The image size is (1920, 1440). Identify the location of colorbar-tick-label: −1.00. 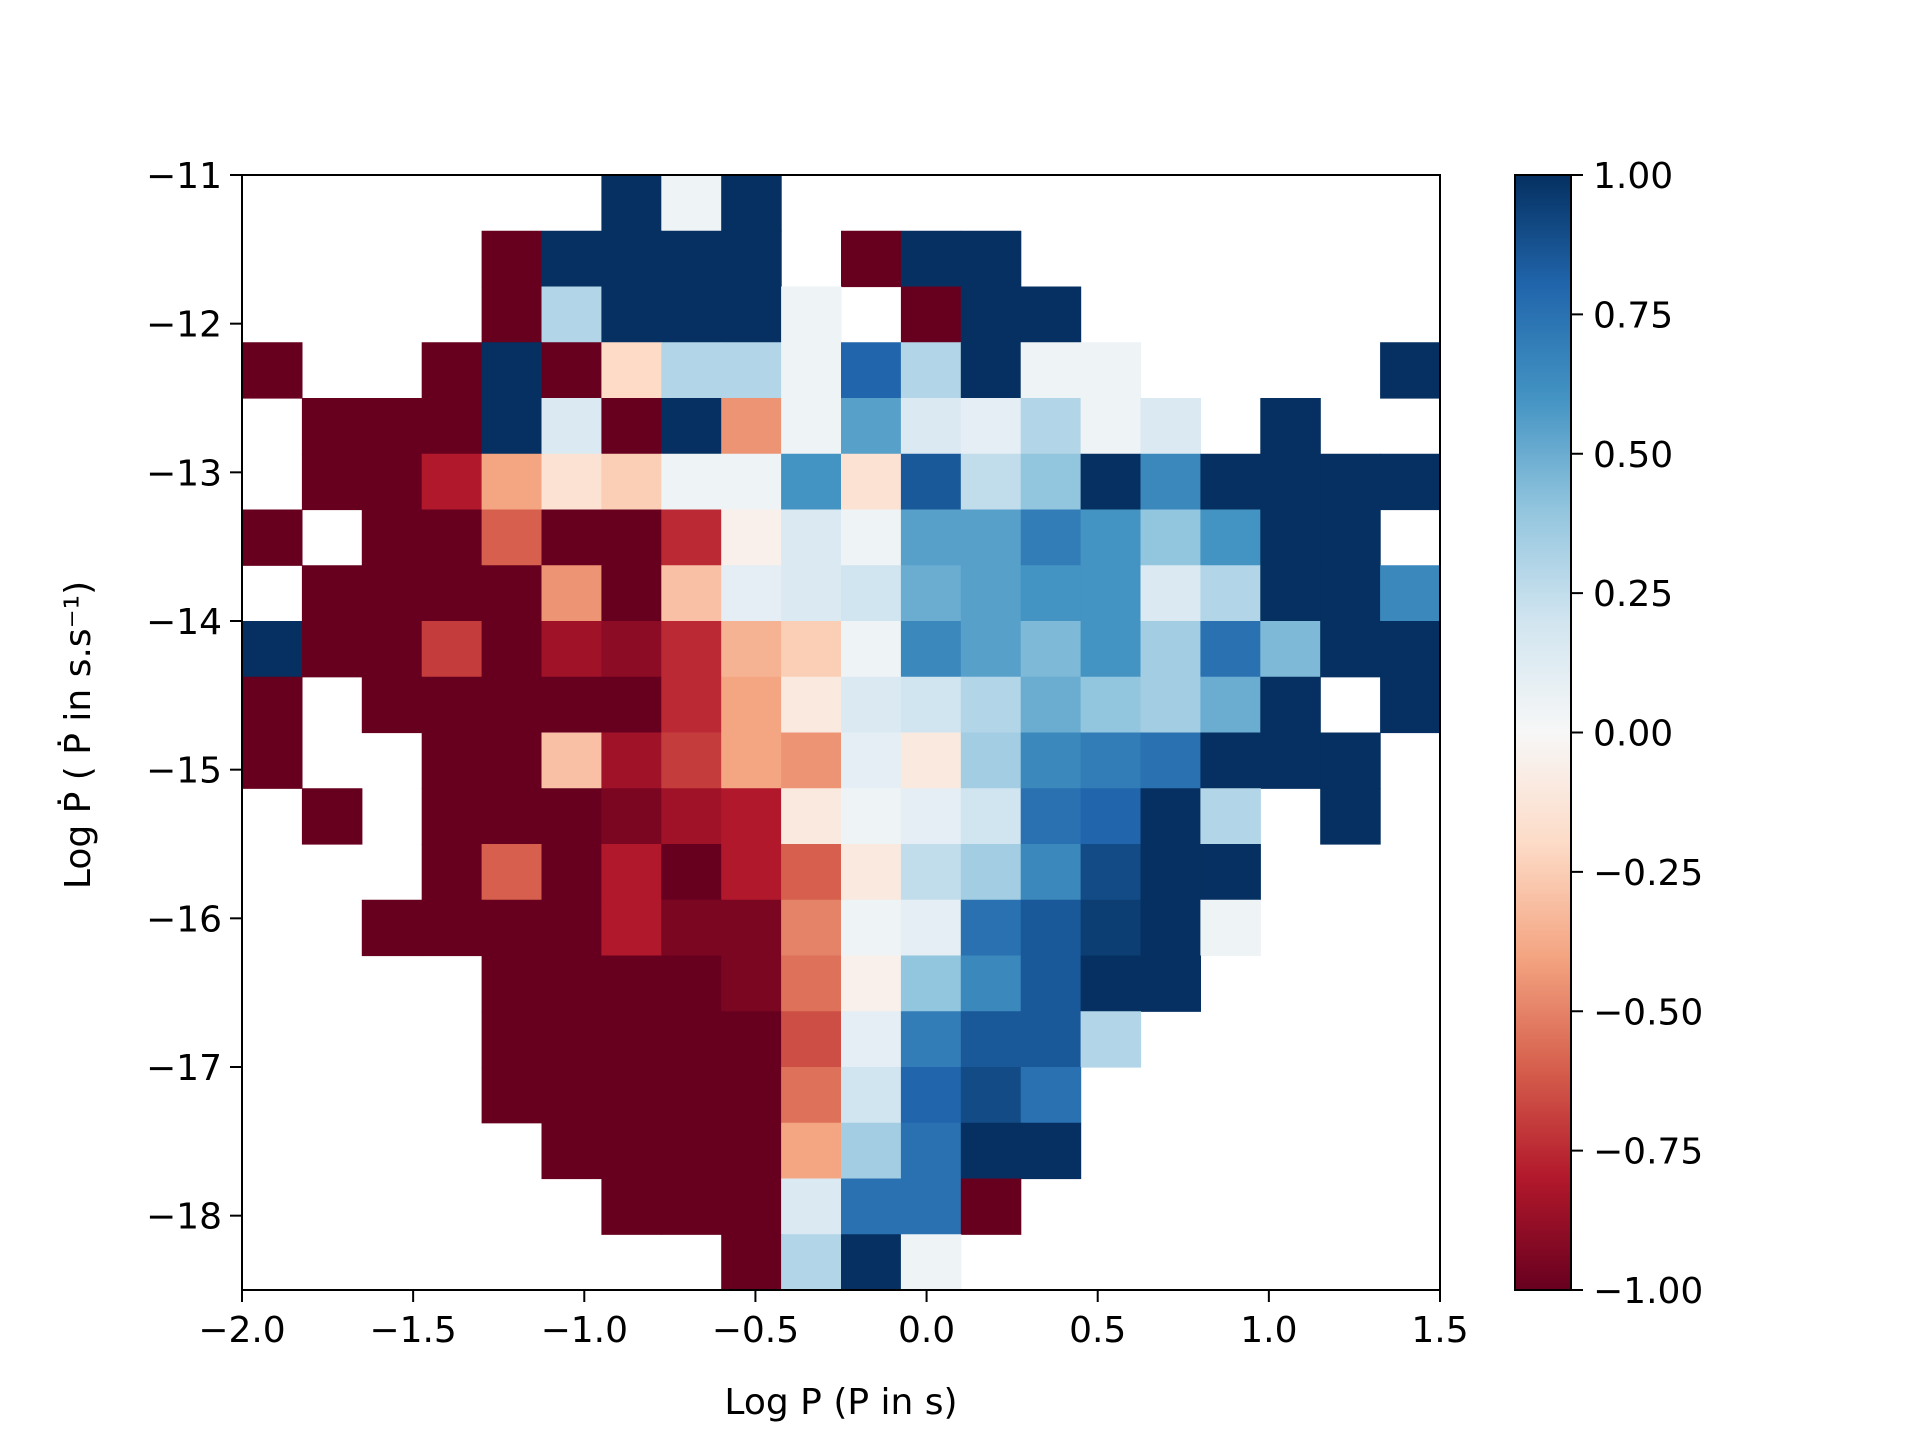
(1648, 1291).